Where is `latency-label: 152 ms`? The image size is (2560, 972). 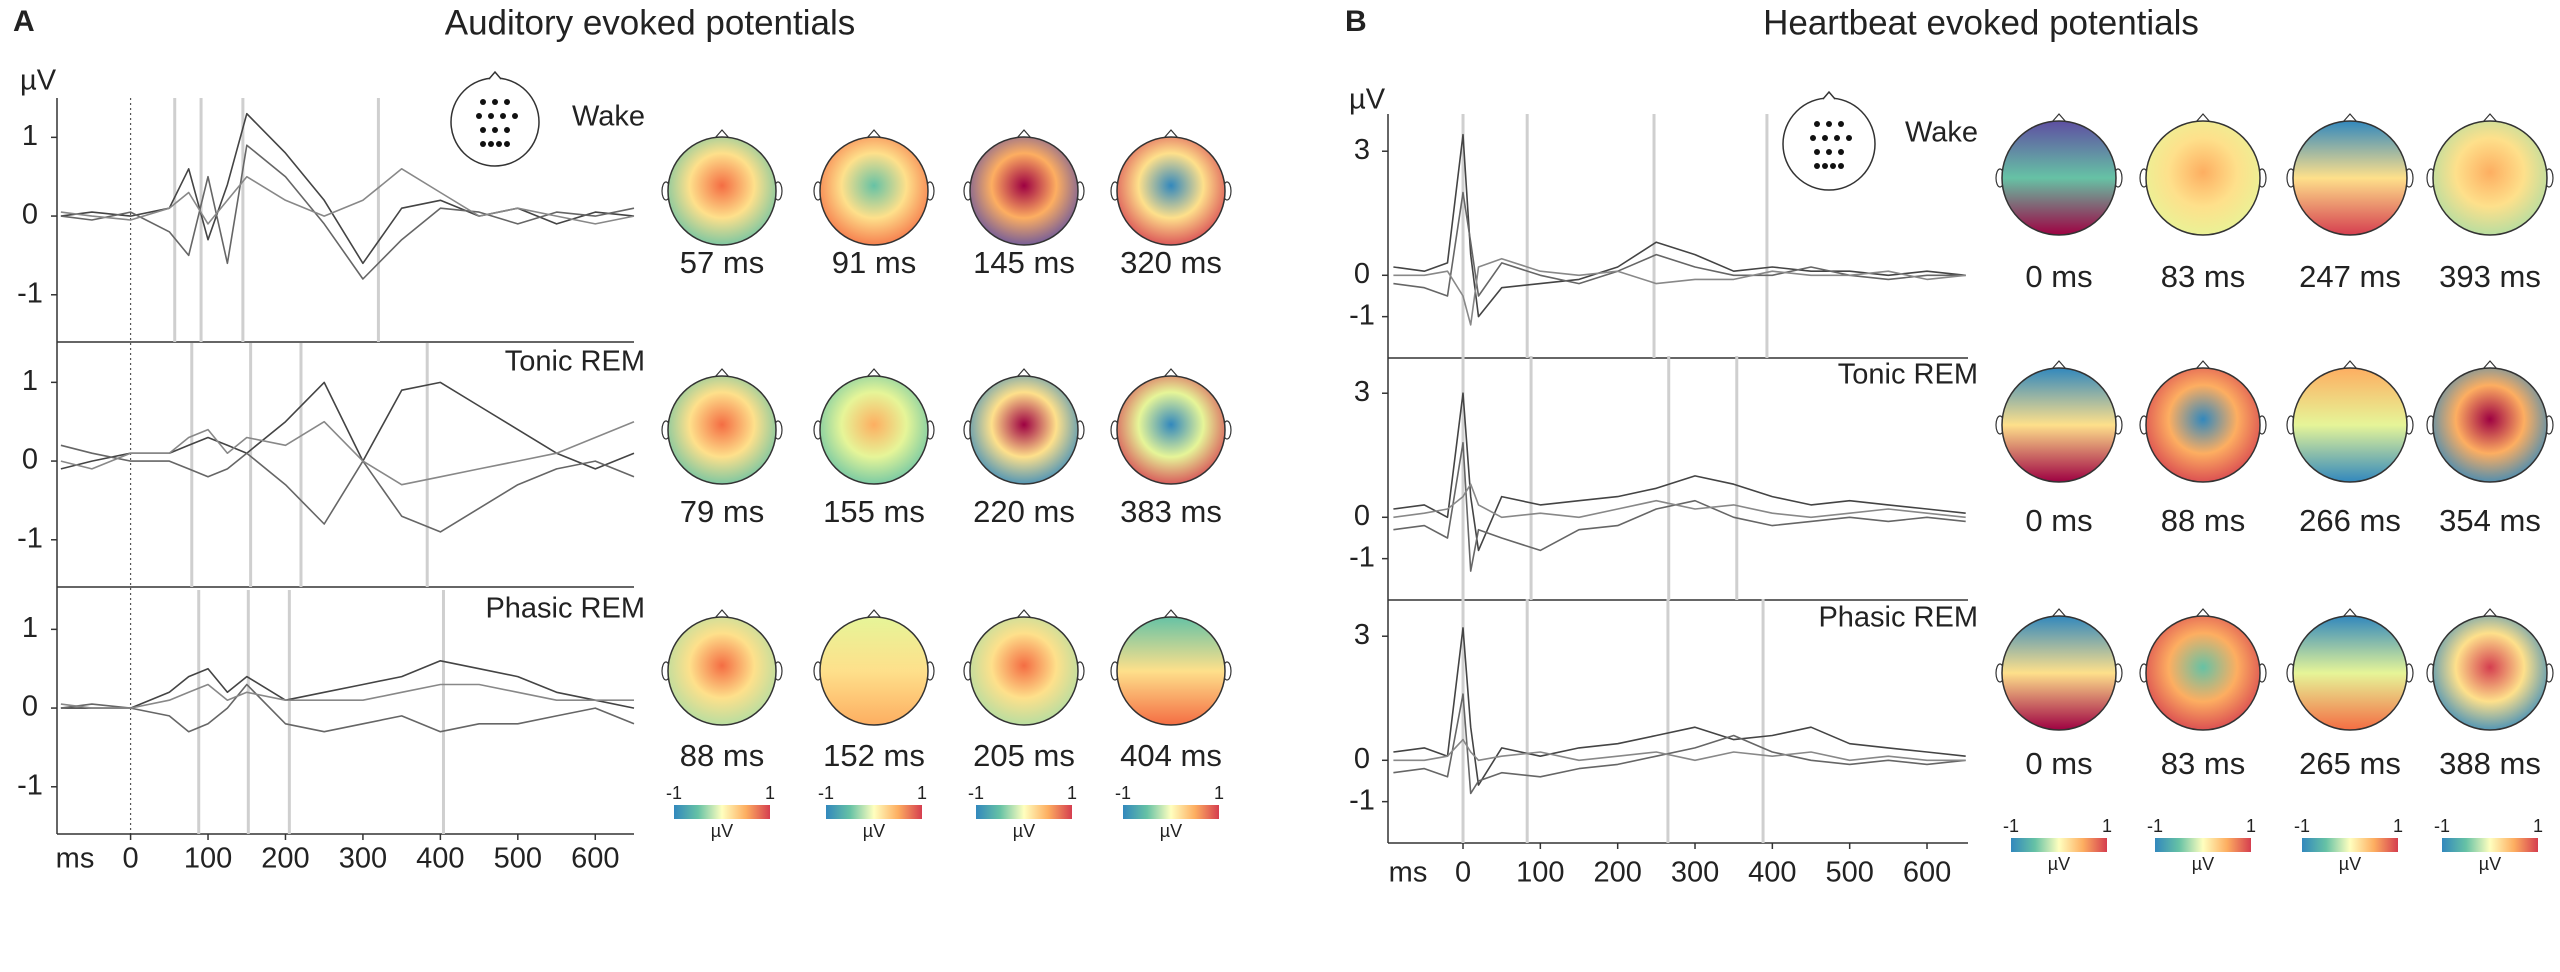 latency-label: 152 ms is located at coordinates (874, 755).